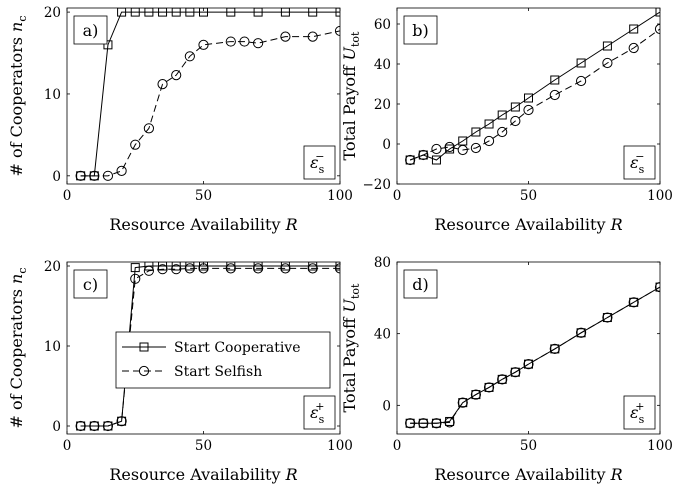  What do you see at coordinates (90, 284) in the screenshot?
I see `panel-label: c)` at bounding box center [90, 284].